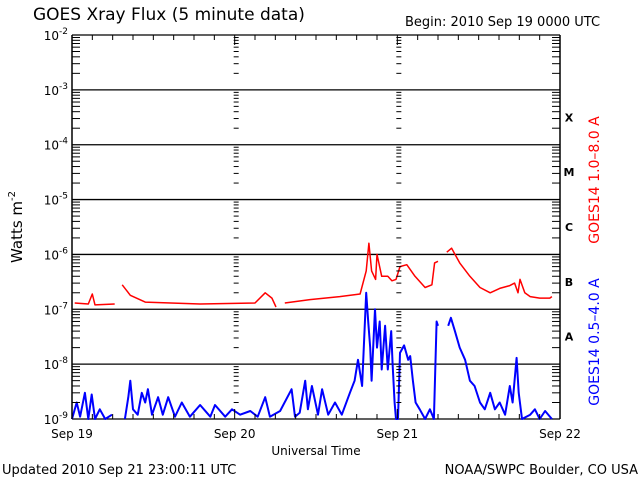 The width and height of the screenshot is (640, 480). I want to click on flare-class-label: A, so click(569, 337).